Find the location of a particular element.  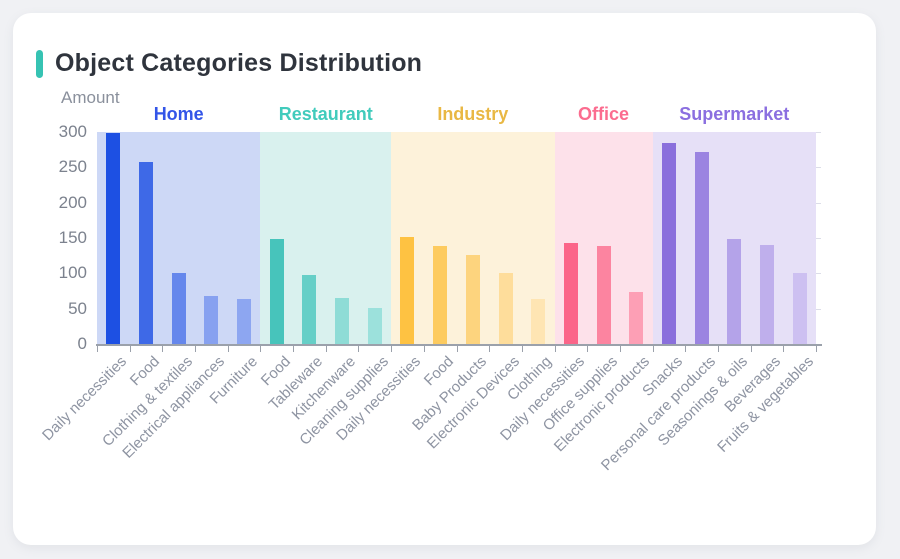

bar-supermarket-seasonings-oils is located at coordinates (734, 291).